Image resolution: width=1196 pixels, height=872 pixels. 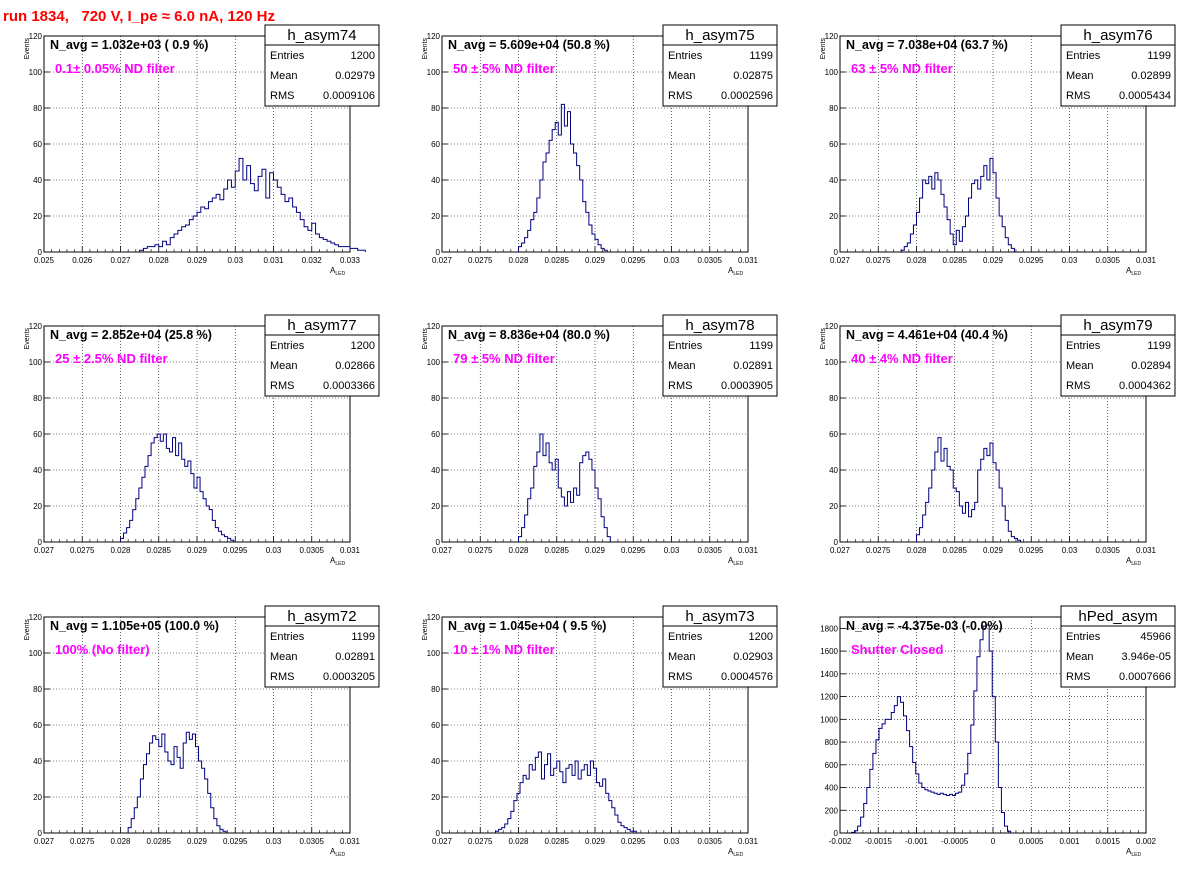 What do you see at coordinates (82, 260) in the screenshot?
I see `x-tick-label: 0.026` at bounding box center [82, 260].